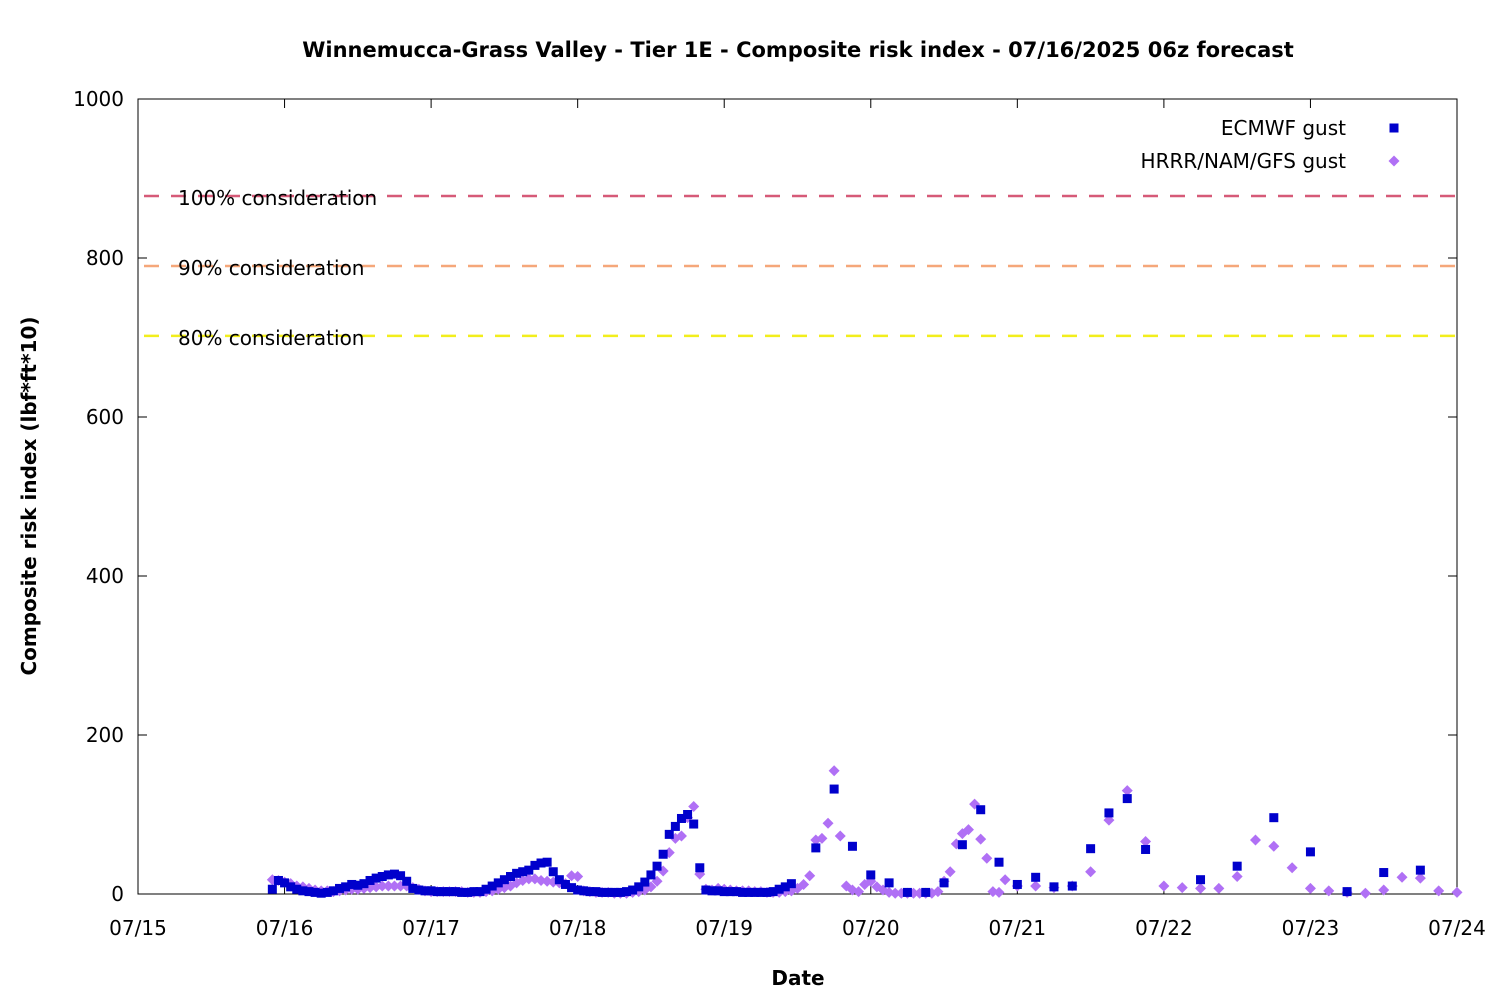 The image size is (1500, 1000). I want to click on reference-line-label: 80% consideration, so click(271, 338).